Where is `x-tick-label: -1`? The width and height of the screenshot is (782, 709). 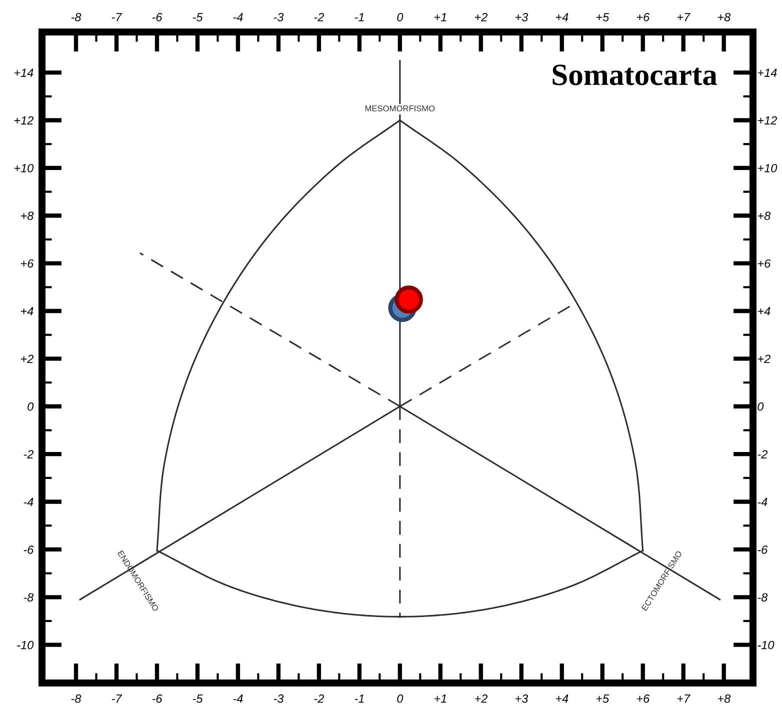
x-tick-label: -1 is located at coordinates (359, 17).